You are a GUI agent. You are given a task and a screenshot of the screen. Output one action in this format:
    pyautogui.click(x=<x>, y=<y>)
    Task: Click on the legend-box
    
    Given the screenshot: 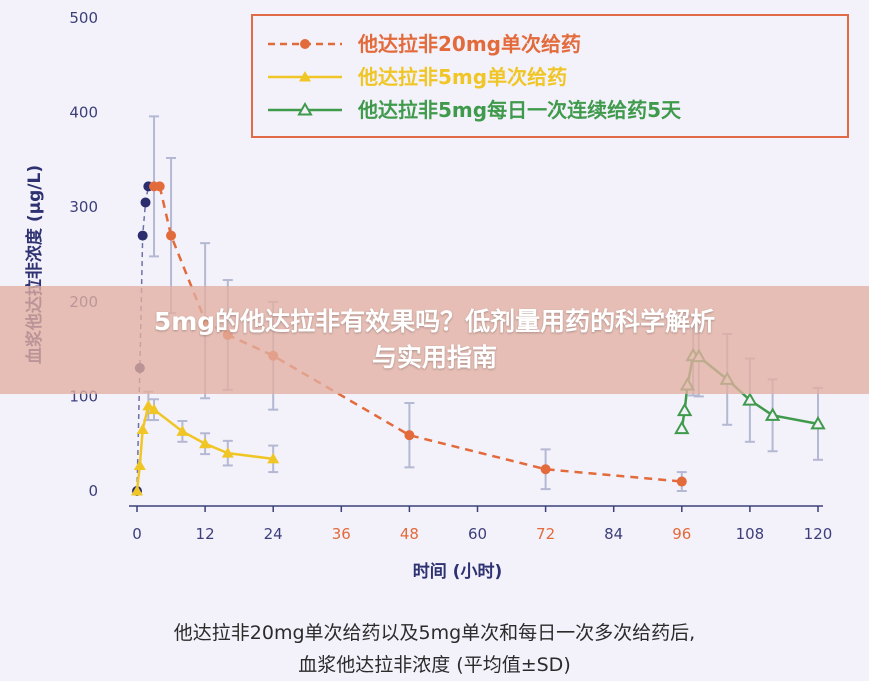 What is the action you would take?
    pyautogui.click(x=550, y=76)
    